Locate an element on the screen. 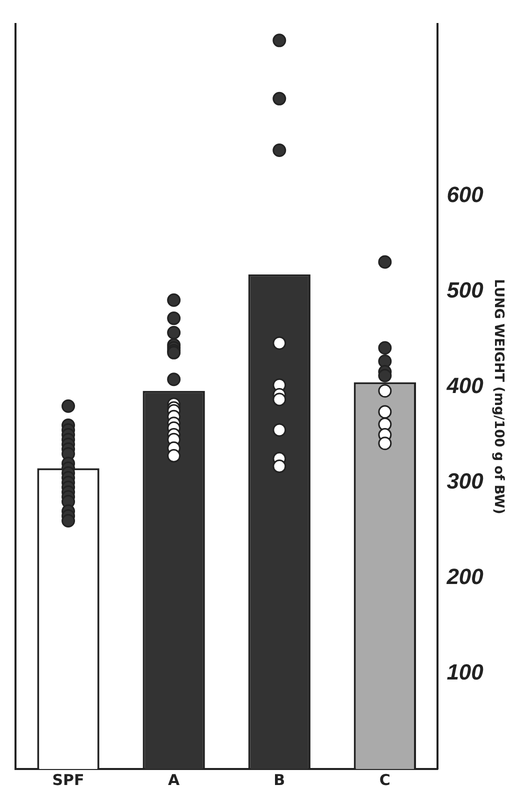 Image resolution: width=522 pixels, height=805 pixels. y-tick-label: 100 is located at coordinates (465, 672).